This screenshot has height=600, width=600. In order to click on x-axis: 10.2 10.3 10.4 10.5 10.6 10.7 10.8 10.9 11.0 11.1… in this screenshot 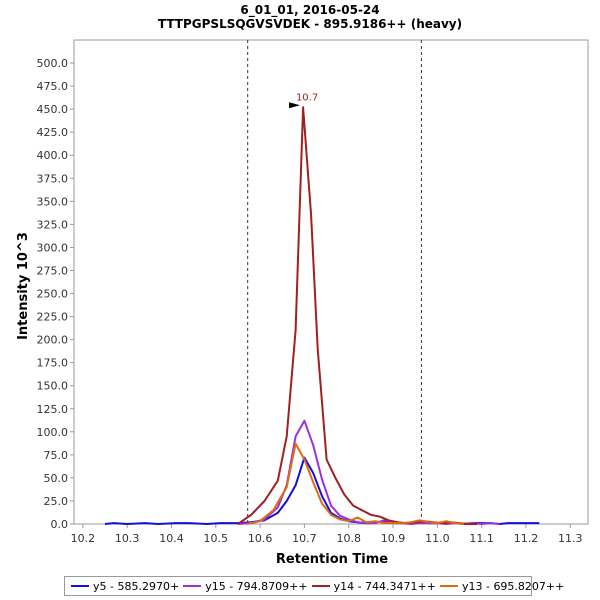, I will do `click(327, 534)`.